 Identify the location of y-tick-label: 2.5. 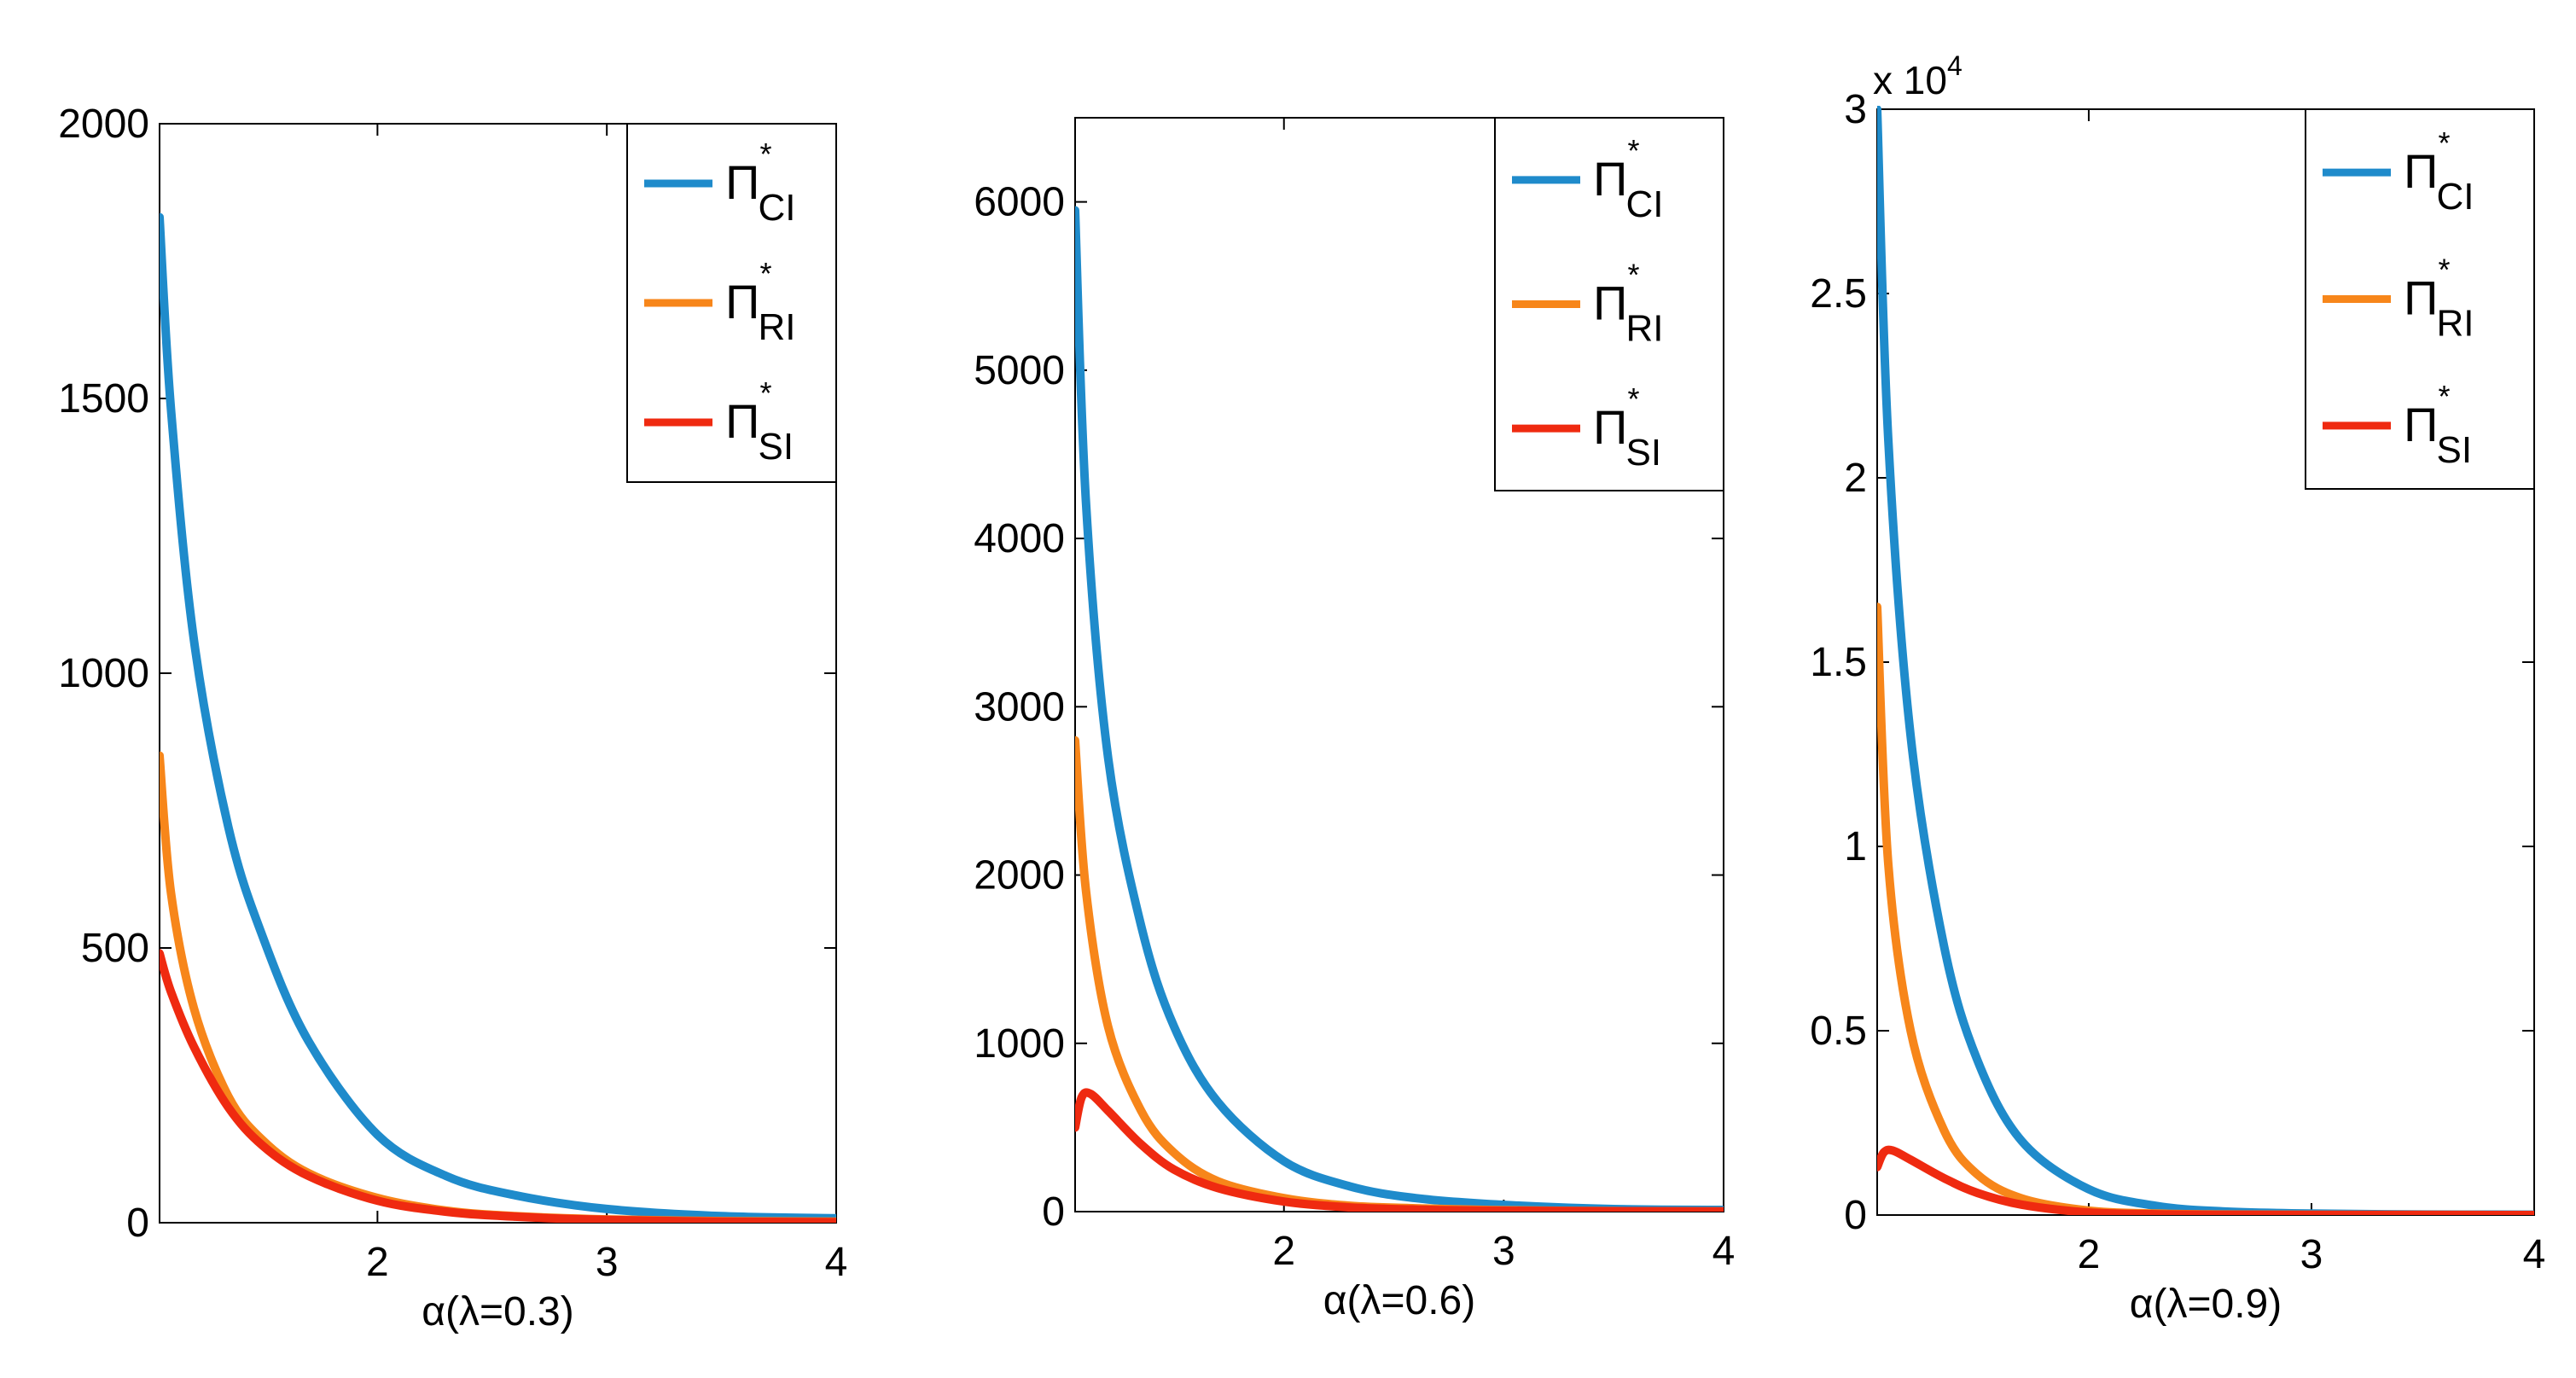
(1839, 294).